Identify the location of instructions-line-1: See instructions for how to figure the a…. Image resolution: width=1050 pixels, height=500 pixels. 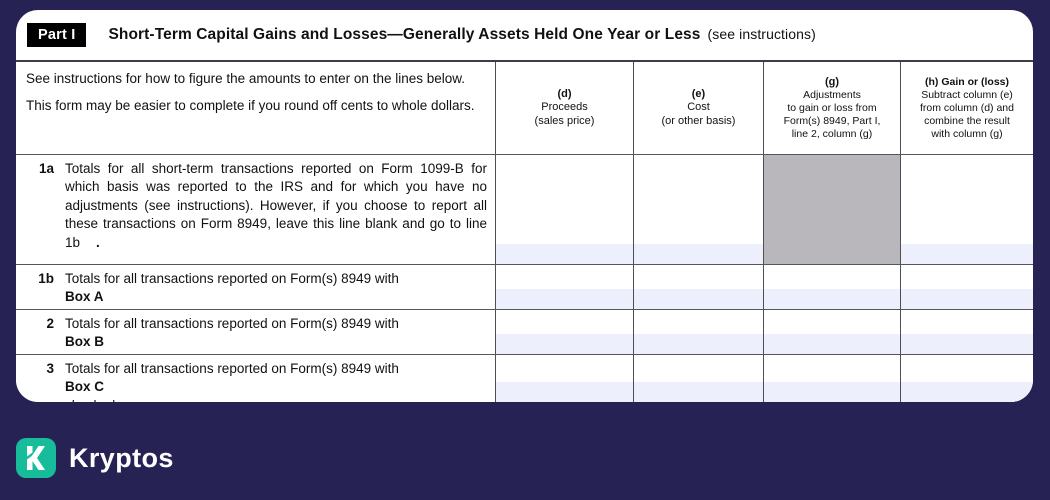
(246, 78).